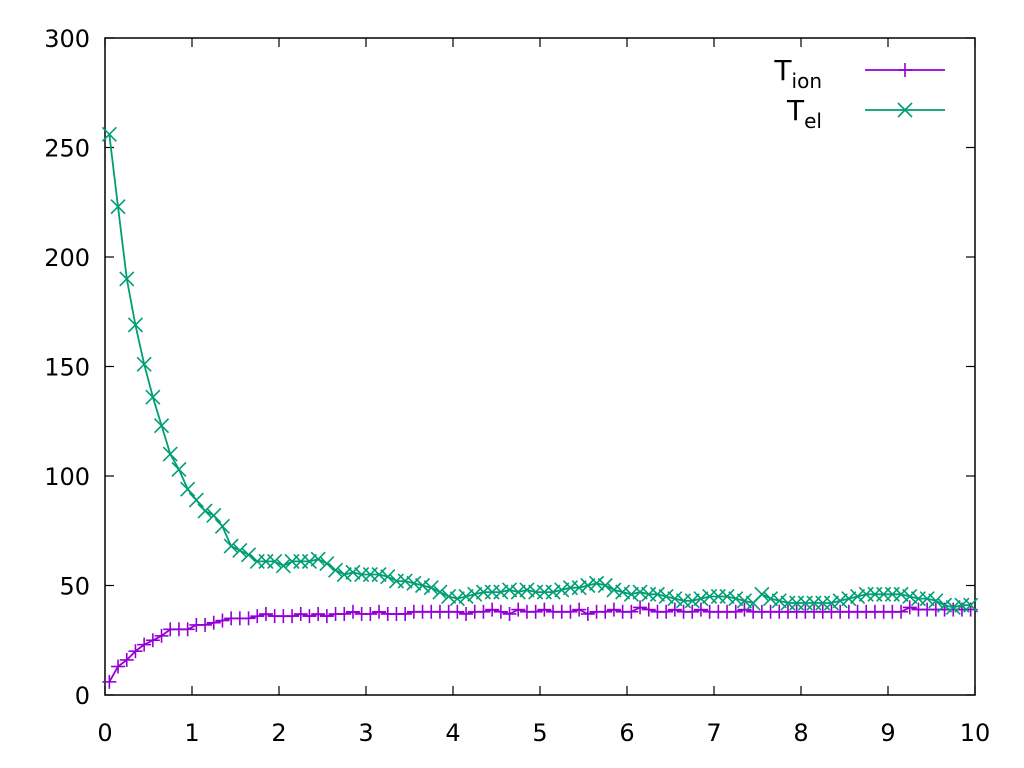 This screenshot has width=1024, height=768. What do you see at coordinates (67, 258) in the screenshot?
I see `y-tick-label: 200` at bounding box center [67, 258].